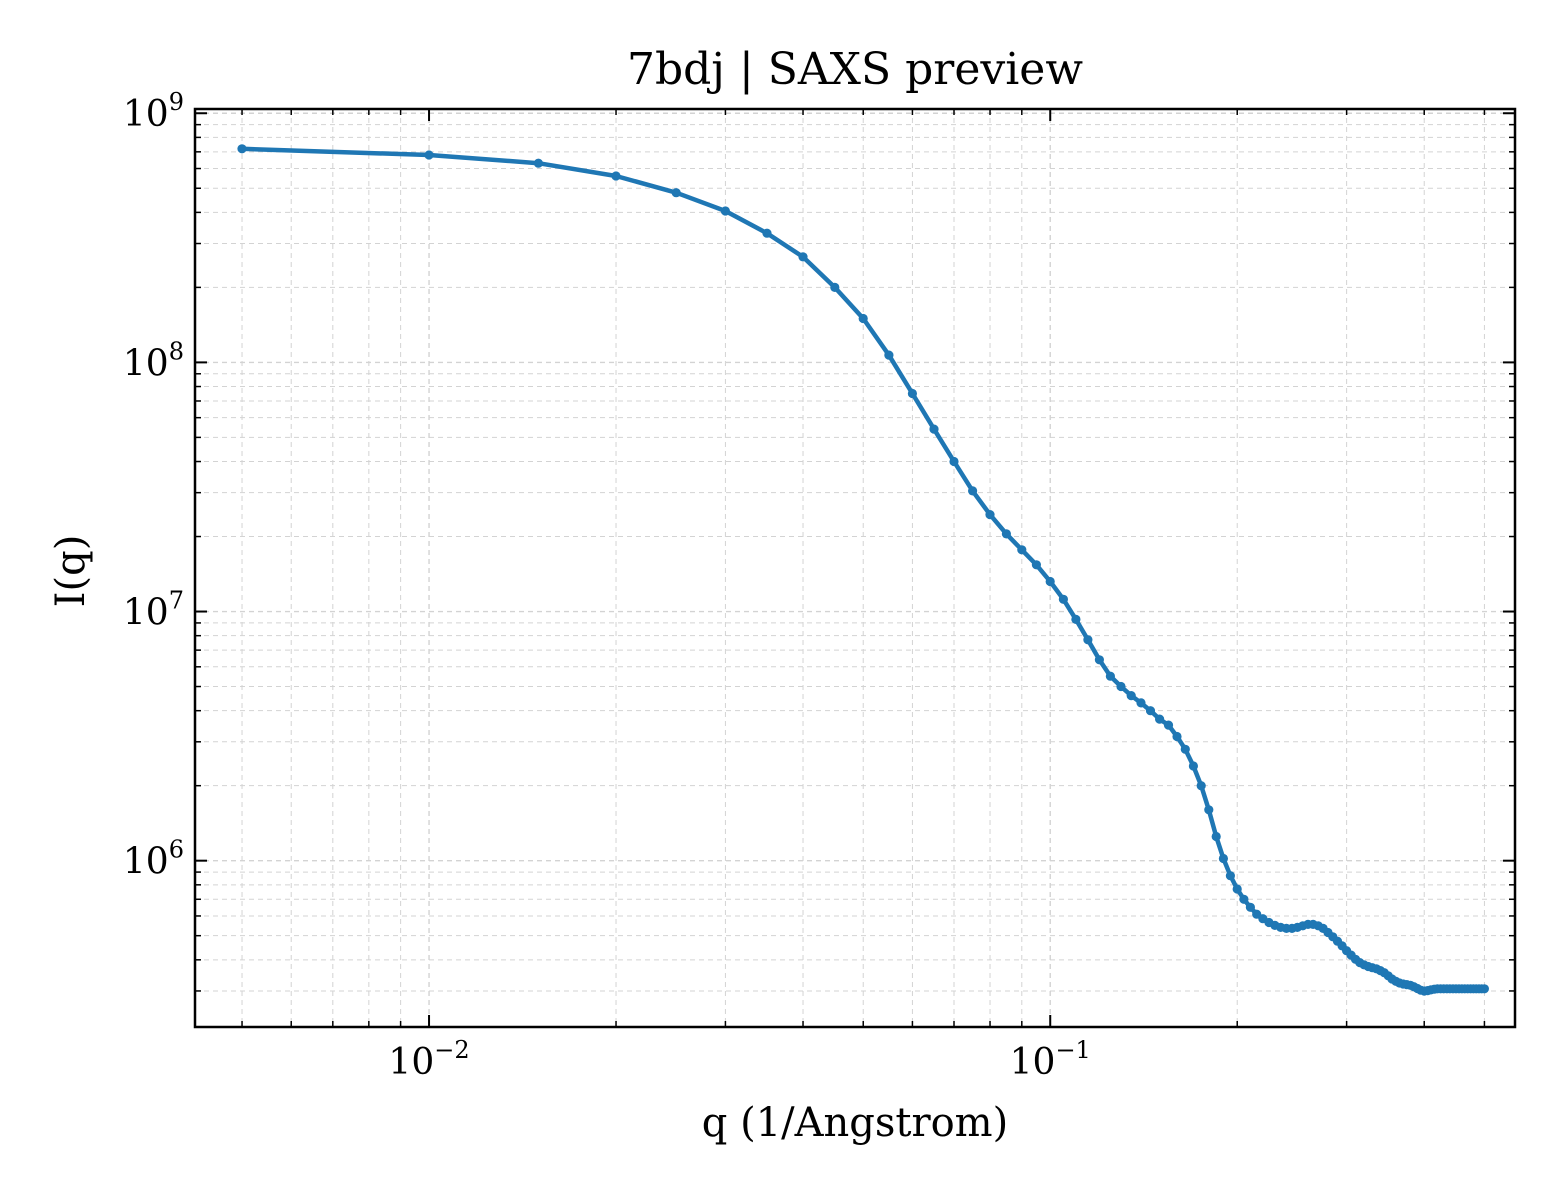 Image resolution: width=1560 pixels, height=1200 pixels. Describe the element at coordinates (176, 850) in the screenshot. I see `y-tick-label-exponent: 6` at that location.